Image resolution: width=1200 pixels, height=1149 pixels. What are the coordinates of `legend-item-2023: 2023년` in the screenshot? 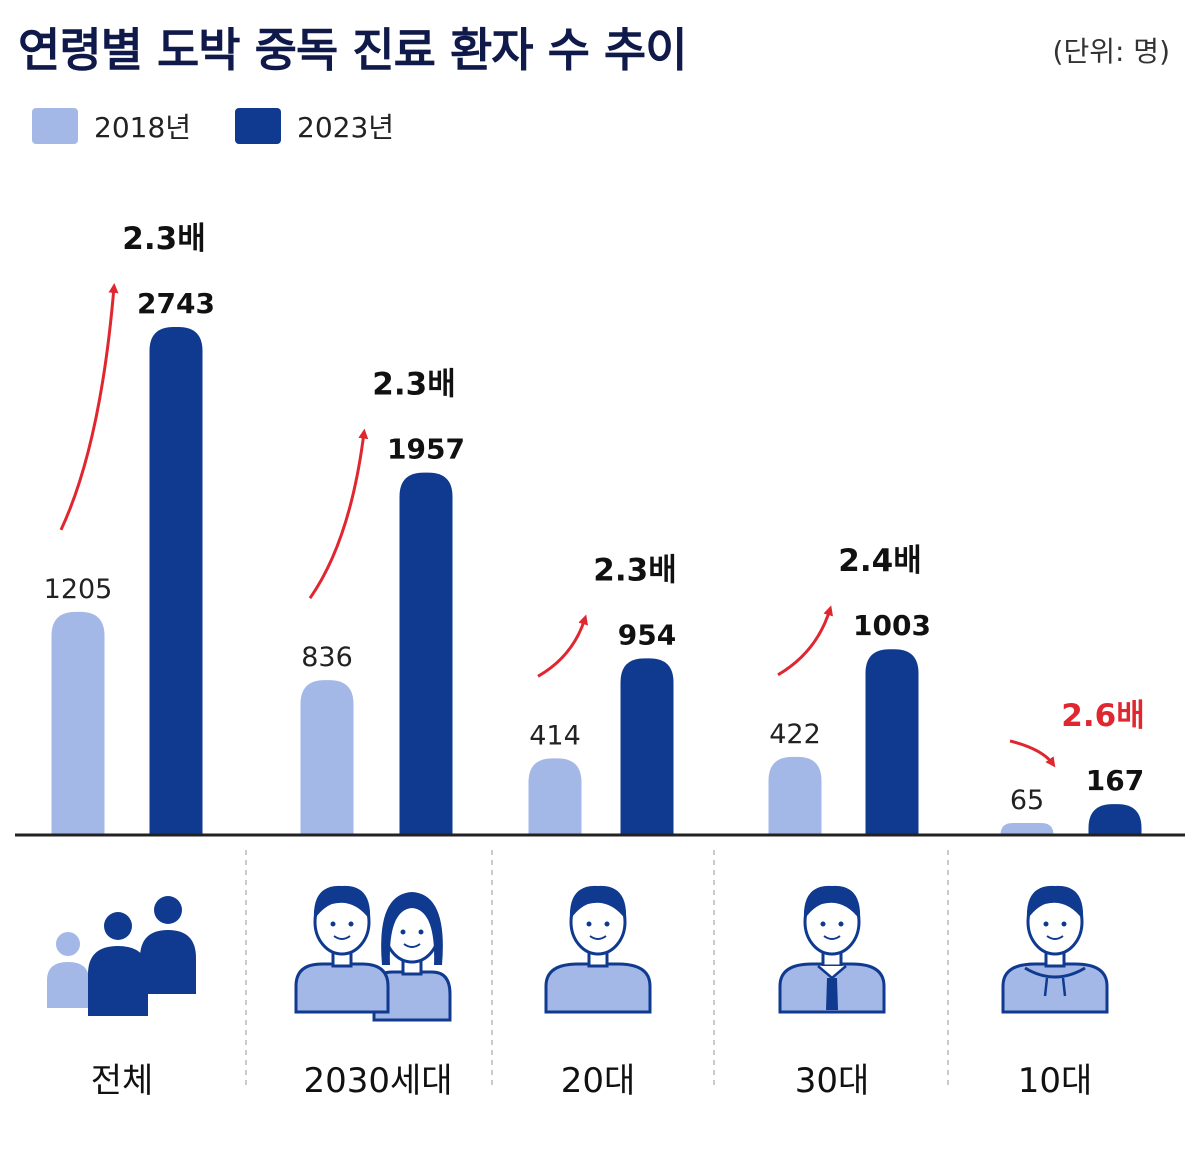 It's located at (314, 126).